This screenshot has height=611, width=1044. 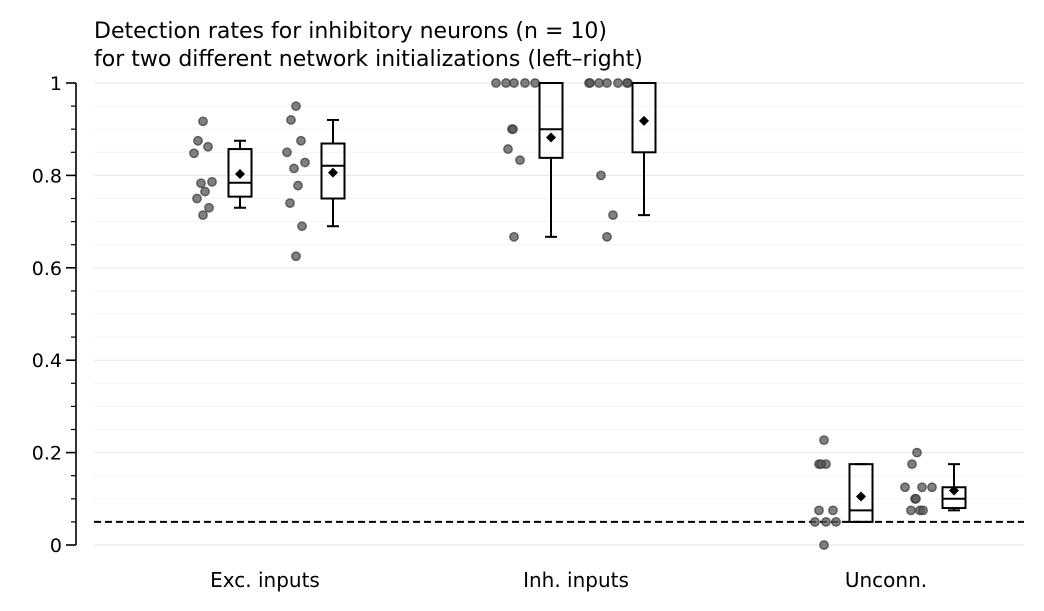 I want to click on y-tick-label: 0.4, so click(x=47, y=361).